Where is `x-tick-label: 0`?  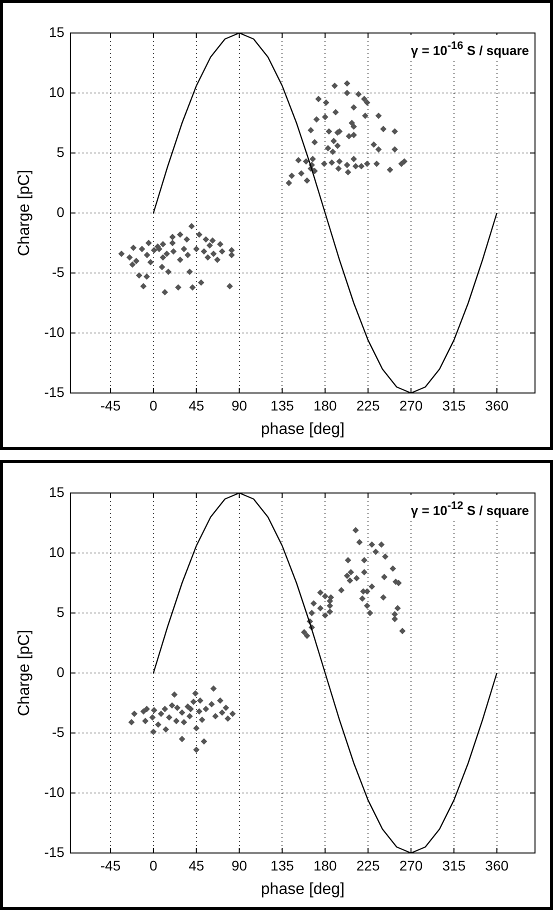 x-tick-label: 0 is located at coordinates (154, 405).